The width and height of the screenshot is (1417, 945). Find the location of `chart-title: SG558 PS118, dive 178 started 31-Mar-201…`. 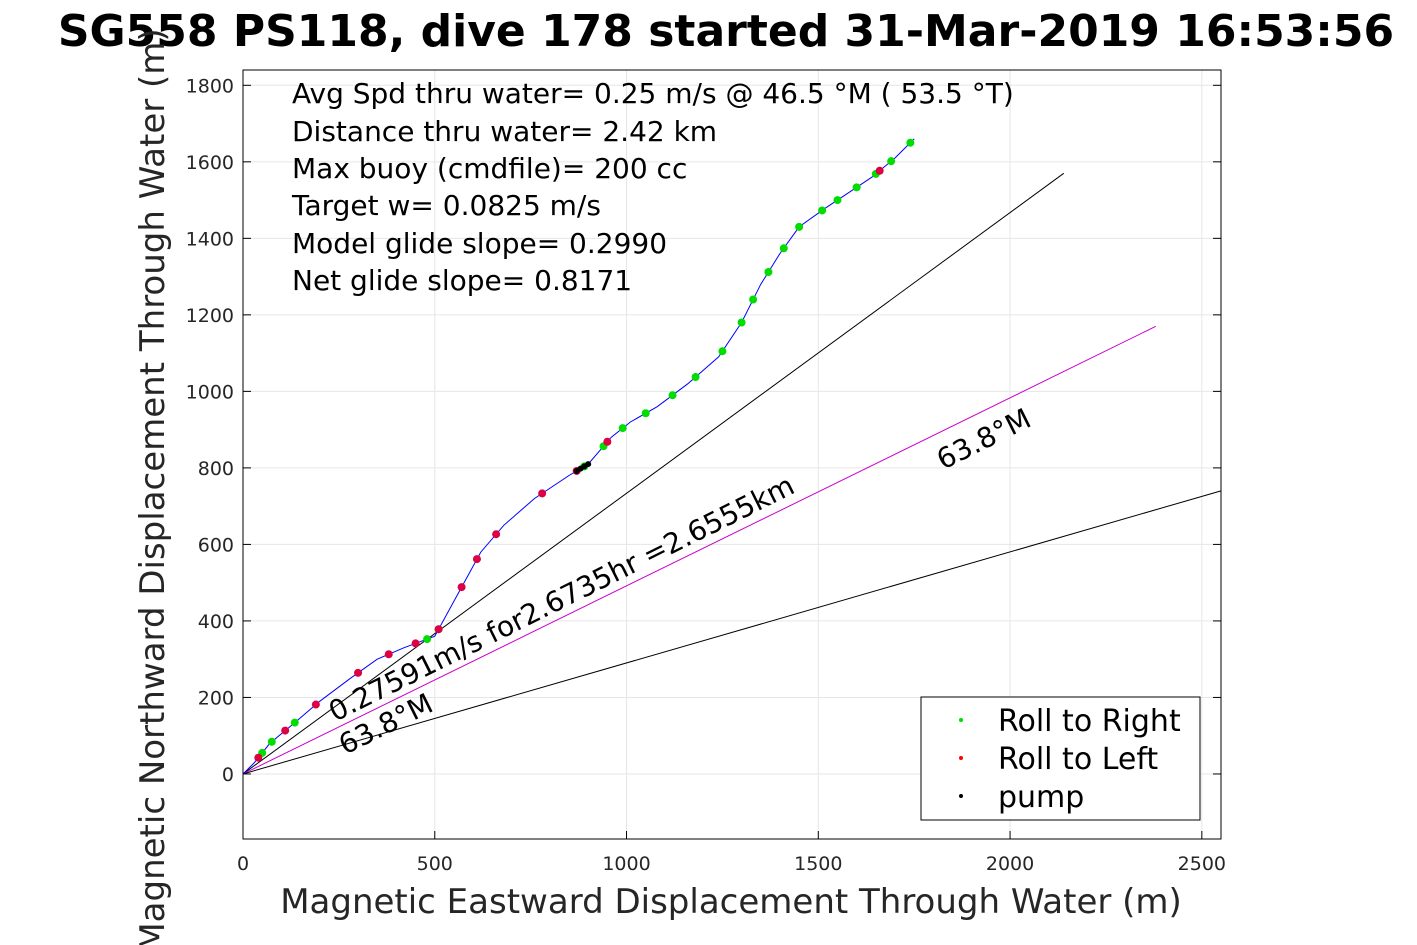

chart-title: SG558 PS118, dive 178 started 31-Mar-201… is located at coordinates (726, 31).